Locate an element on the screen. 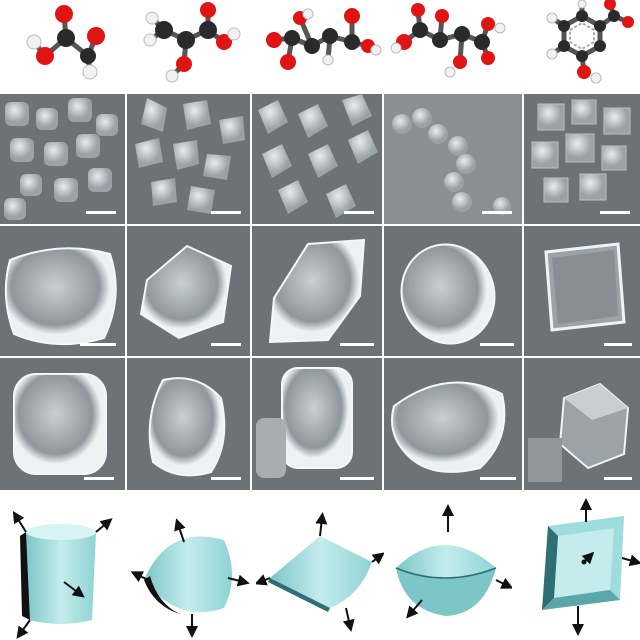  molecule-row is located at coordinates (320, 46).